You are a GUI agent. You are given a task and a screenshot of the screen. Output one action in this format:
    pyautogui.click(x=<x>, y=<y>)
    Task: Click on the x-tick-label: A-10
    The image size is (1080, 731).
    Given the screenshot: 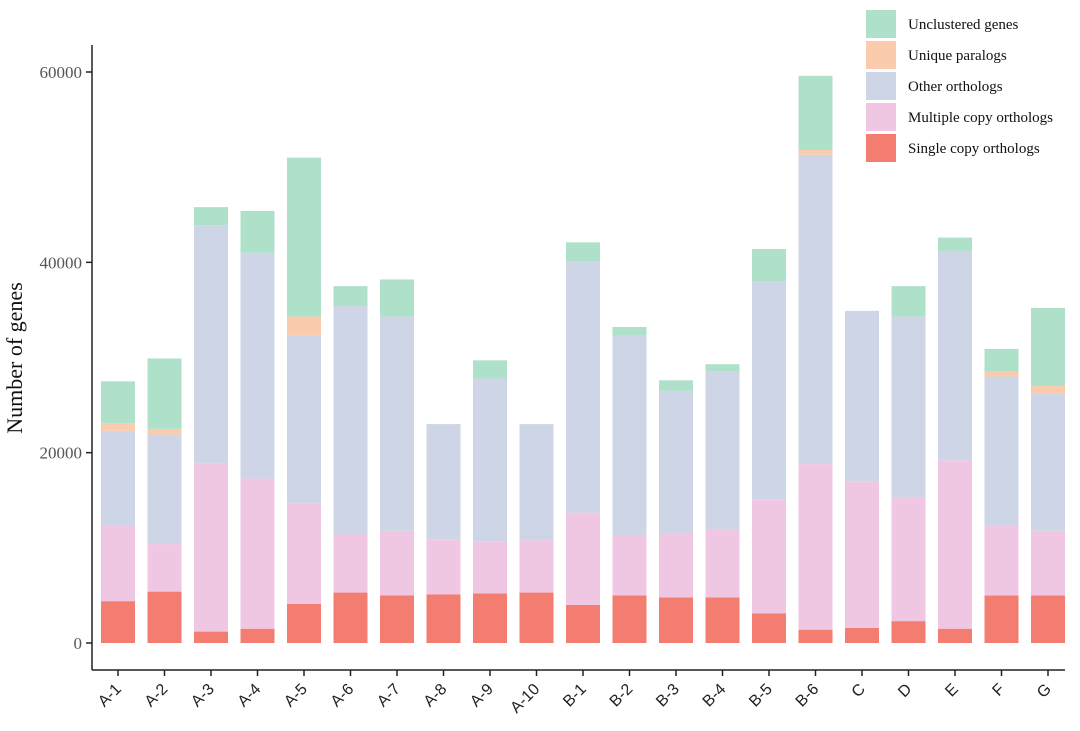 What is the action you would take?
    pyautogui.click(x=525, y=699)
    